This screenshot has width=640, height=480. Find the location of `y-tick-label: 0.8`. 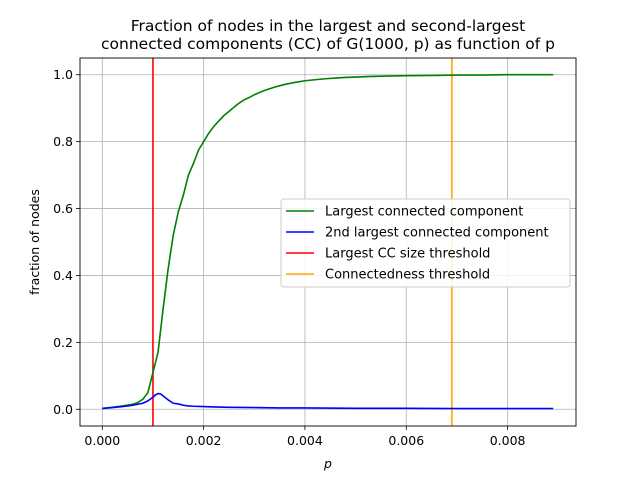

y-tick-label: 0.8 is located at coordinates (63, 141).